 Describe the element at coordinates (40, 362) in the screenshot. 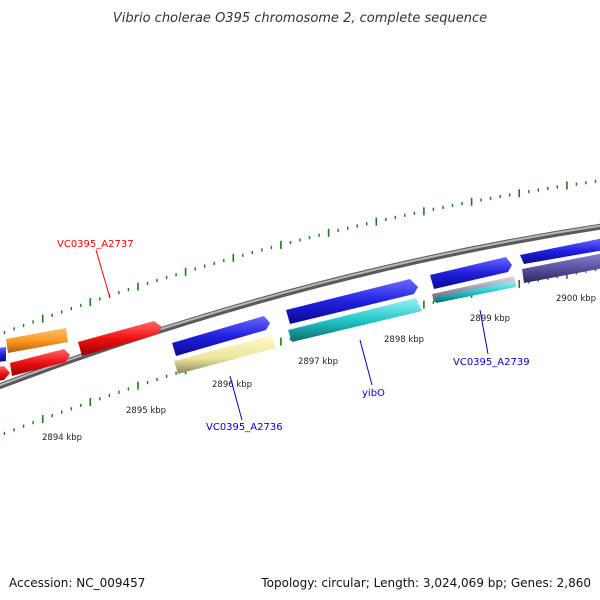

I see `cds-feature-red-mid` at that location.